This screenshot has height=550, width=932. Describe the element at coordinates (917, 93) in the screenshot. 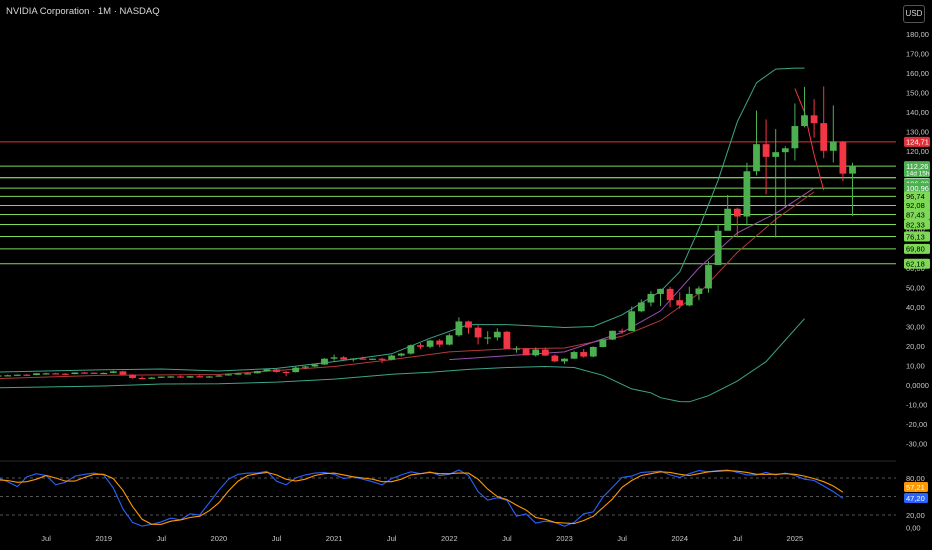

I see `price-axis-tick: 150,00` at that location.